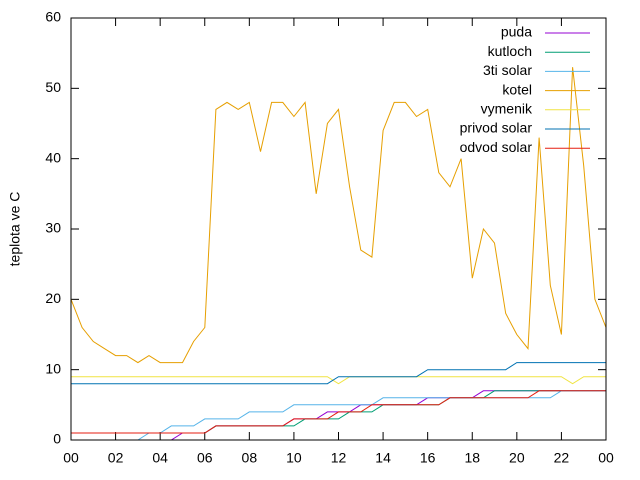 This screenshot has width=640, height=480. Describe the element at coordinates (507, 109) in the screenshot. I see `legend-label: vymenik` at that location.